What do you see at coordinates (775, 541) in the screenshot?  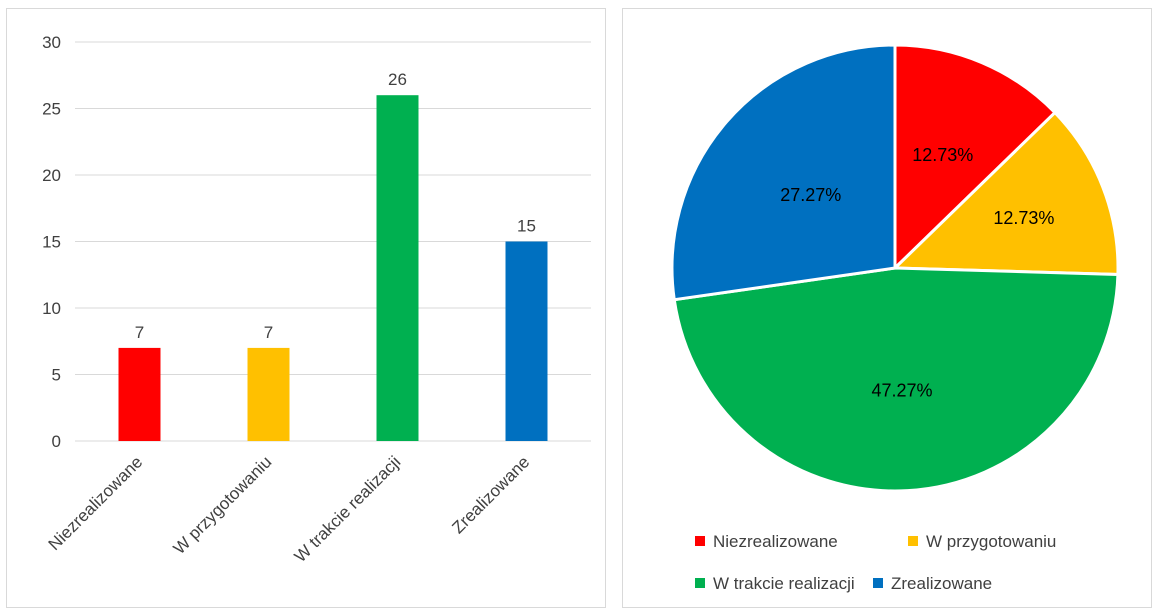 I see `legend-label-niezrealizowane: Niezrealizowane` at bounding box center [775, 541].